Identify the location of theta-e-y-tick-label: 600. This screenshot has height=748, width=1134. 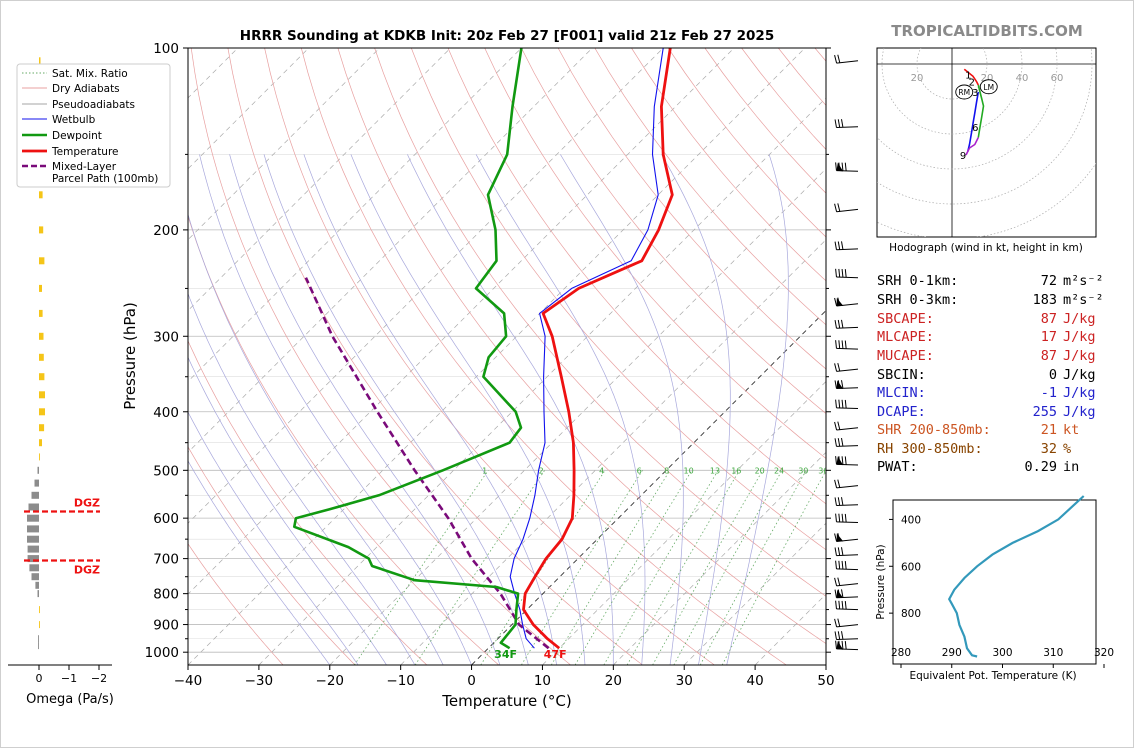
(911, 567).